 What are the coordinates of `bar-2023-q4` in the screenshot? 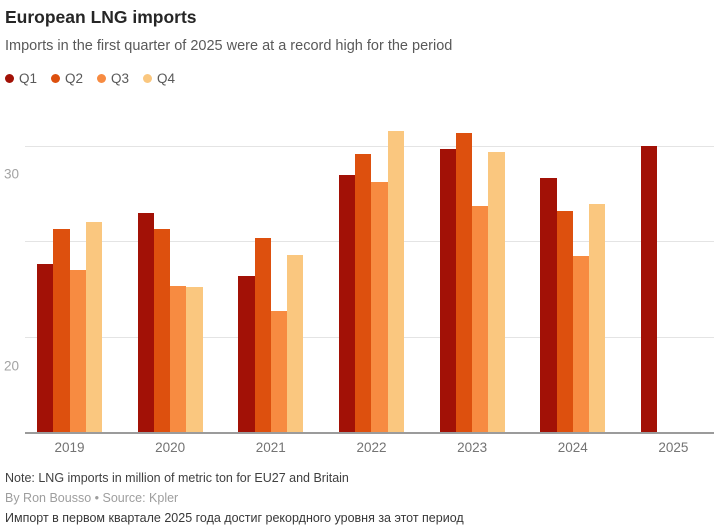 It's located at (496, 292).